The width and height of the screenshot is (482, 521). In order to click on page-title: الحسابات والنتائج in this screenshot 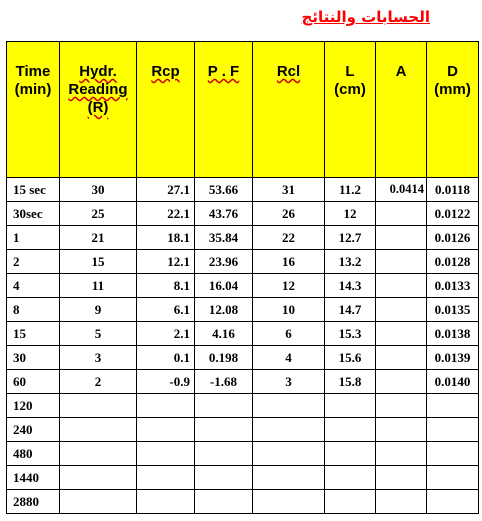, I will do `click(365, 17)`.